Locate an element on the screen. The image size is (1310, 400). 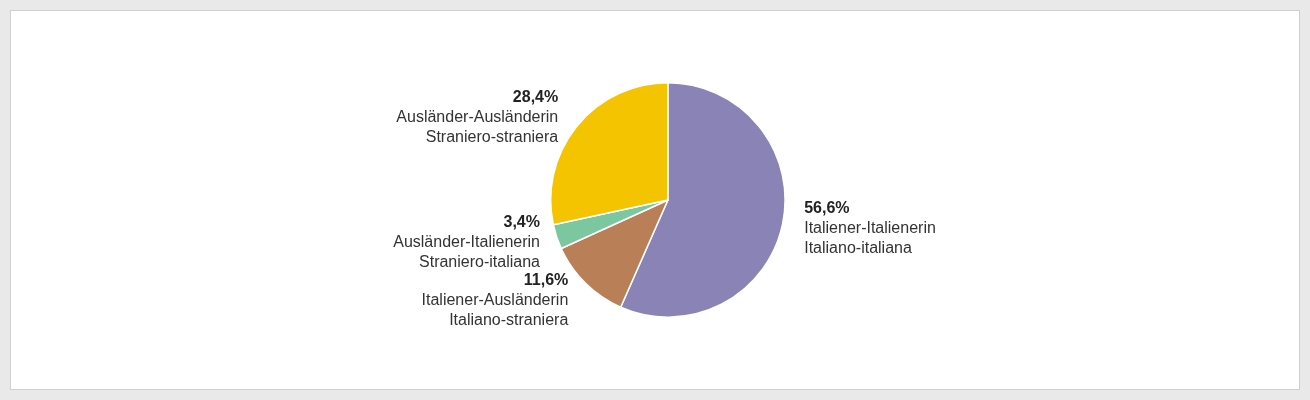
slice-label: Ausländer-Ausländerin Straniero-straniera is located at coordinates (477, 126).